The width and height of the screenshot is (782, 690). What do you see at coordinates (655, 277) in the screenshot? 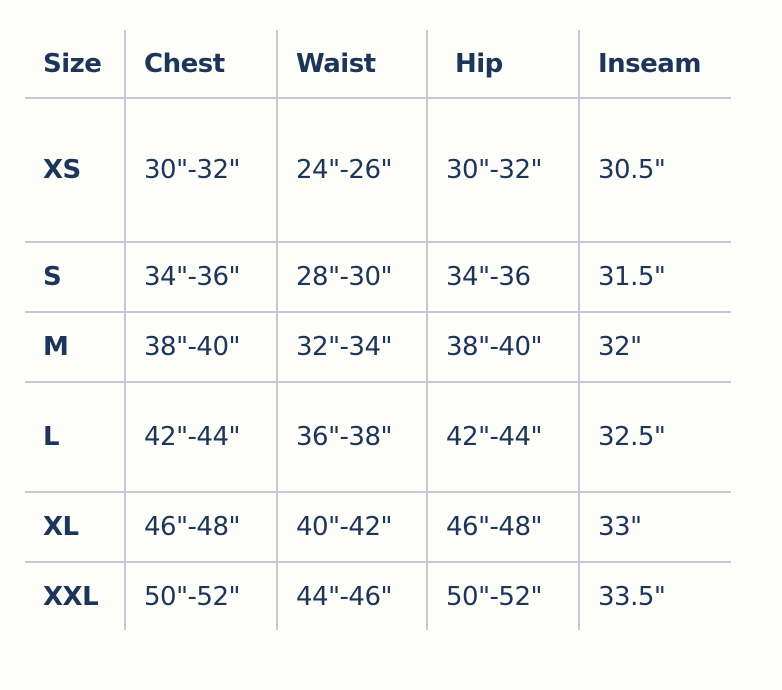
I see `cell-inseam: 31.5"` at bounding box center [655, 277].